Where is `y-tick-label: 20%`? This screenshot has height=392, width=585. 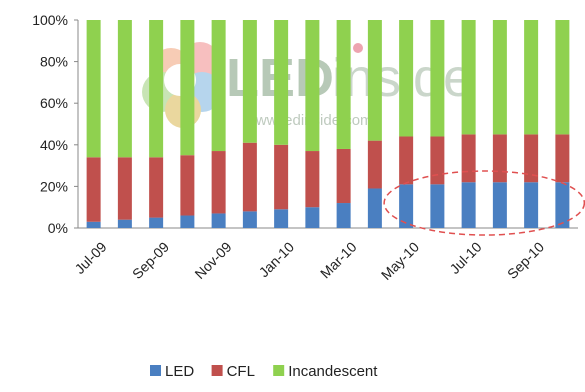
y-tick-label: 20% is located at coordinates (54, 186).